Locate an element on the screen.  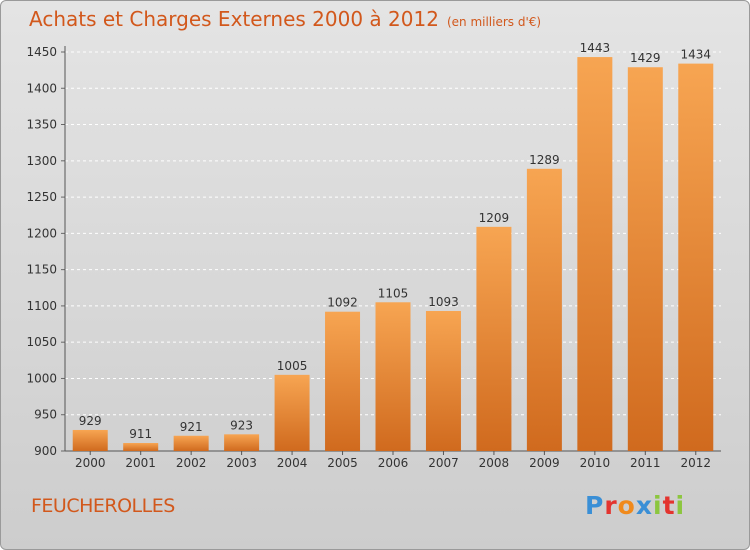
x-tick-label: 2001 is located at coordinates (140, 463).